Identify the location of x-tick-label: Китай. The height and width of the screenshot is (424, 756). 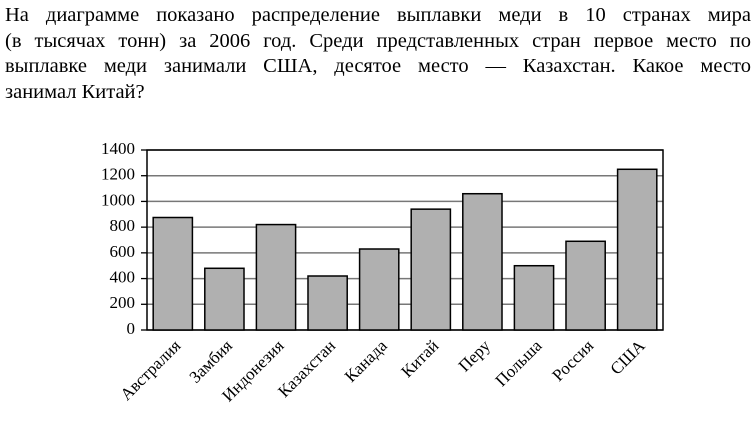
(419, 358).